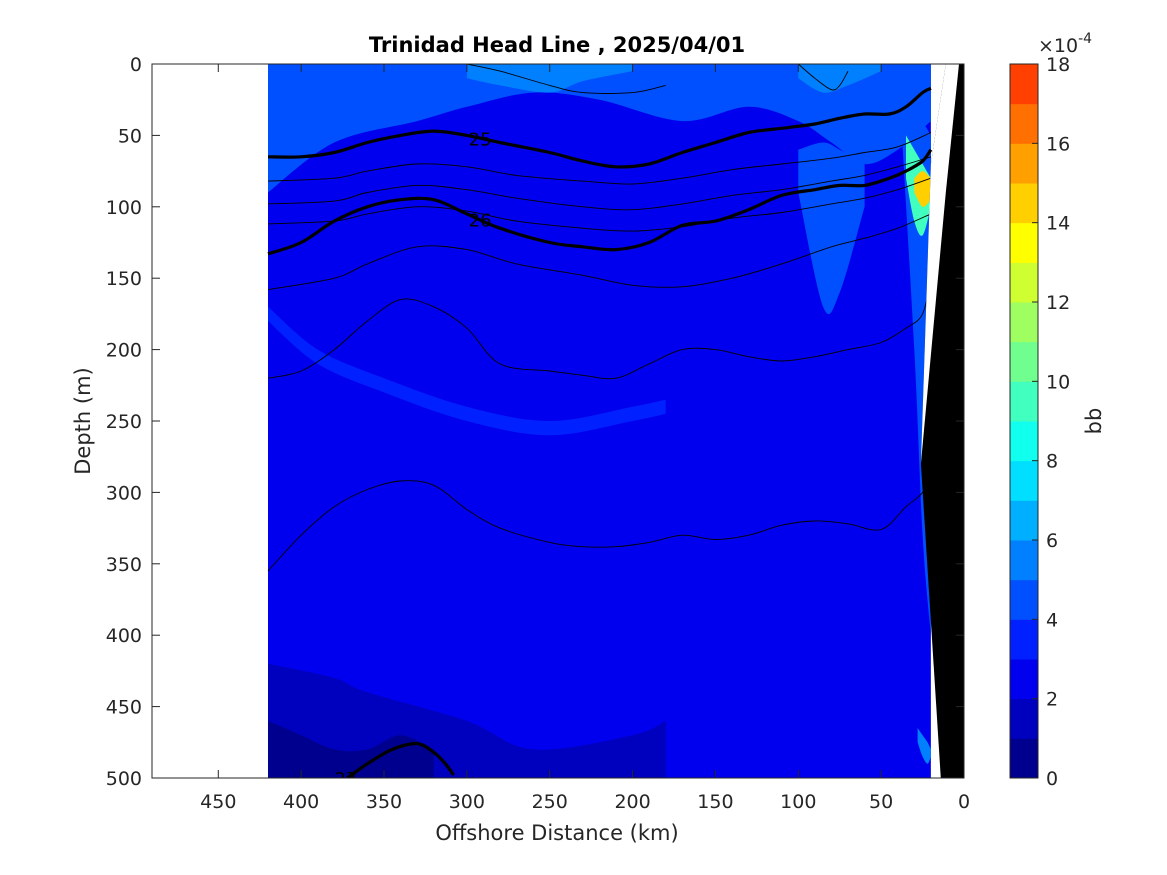 This screenshot has width=1167, height=875. I want to click on x-axis-label: Offshore Distance (km), so click(556, 833).